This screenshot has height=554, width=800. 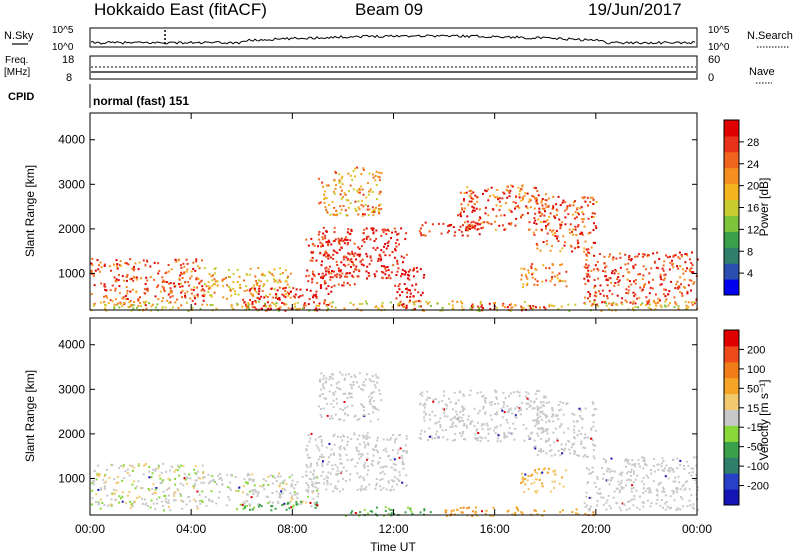 I want to click on velocity-colorbar-label: Velocity [m s⁻¹], so click(x=764, y=419).